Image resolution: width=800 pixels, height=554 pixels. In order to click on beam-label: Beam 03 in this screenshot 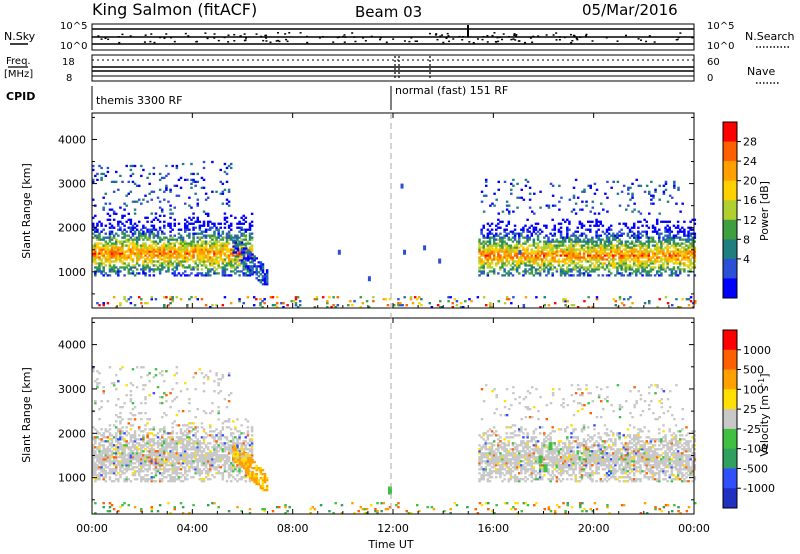, I will do `click(388, 12)`.